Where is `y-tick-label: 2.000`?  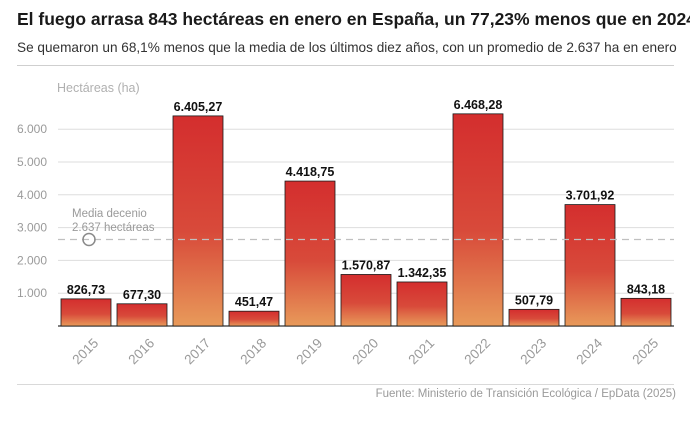 y-tick-label: 2.000 is located at coordinates (32, 260).